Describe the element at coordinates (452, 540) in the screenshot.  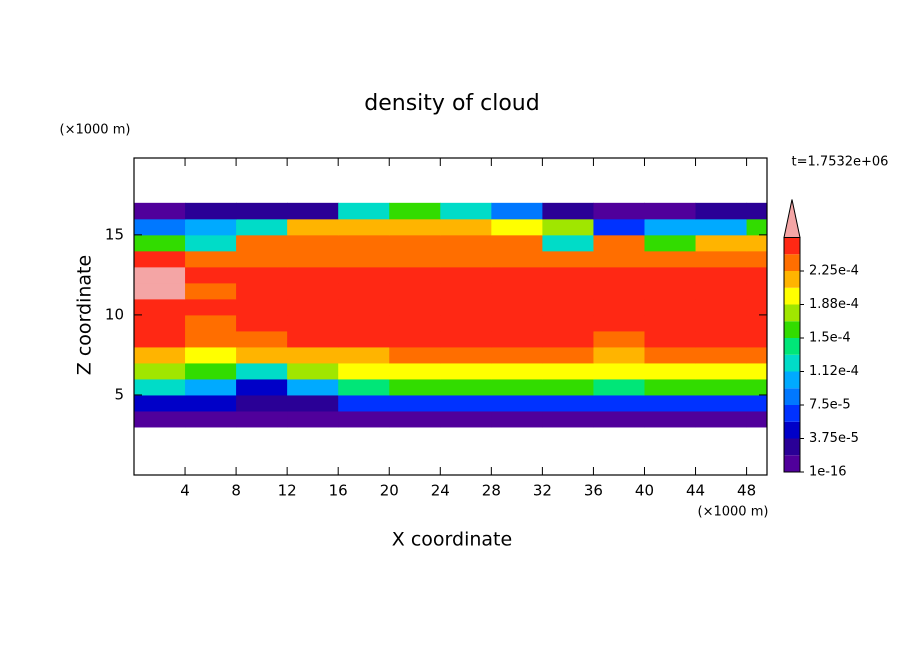
I see `x-axis-label: X coordinate` at that location.